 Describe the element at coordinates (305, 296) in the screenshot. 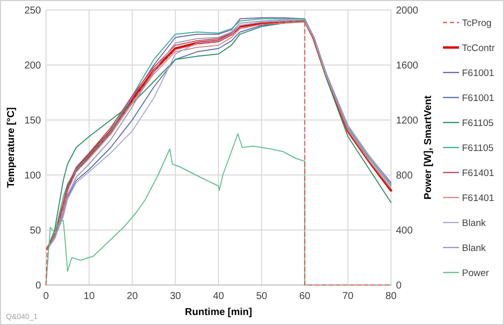

I see `x-tick-label: 60` at that location.